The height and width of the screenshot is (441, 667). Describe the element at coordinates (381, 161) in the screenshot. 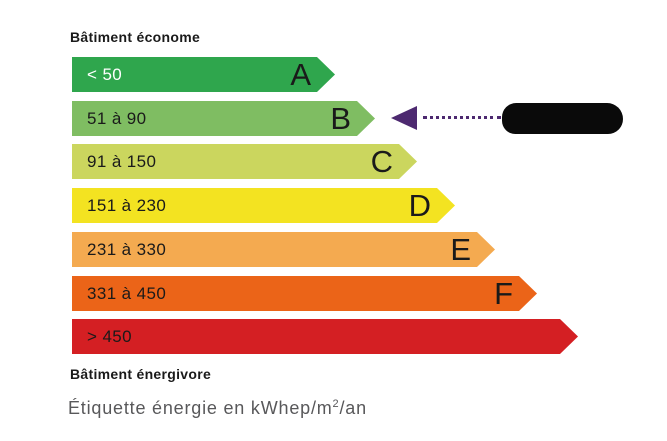

I see `bar-c-letter: C` at that location.